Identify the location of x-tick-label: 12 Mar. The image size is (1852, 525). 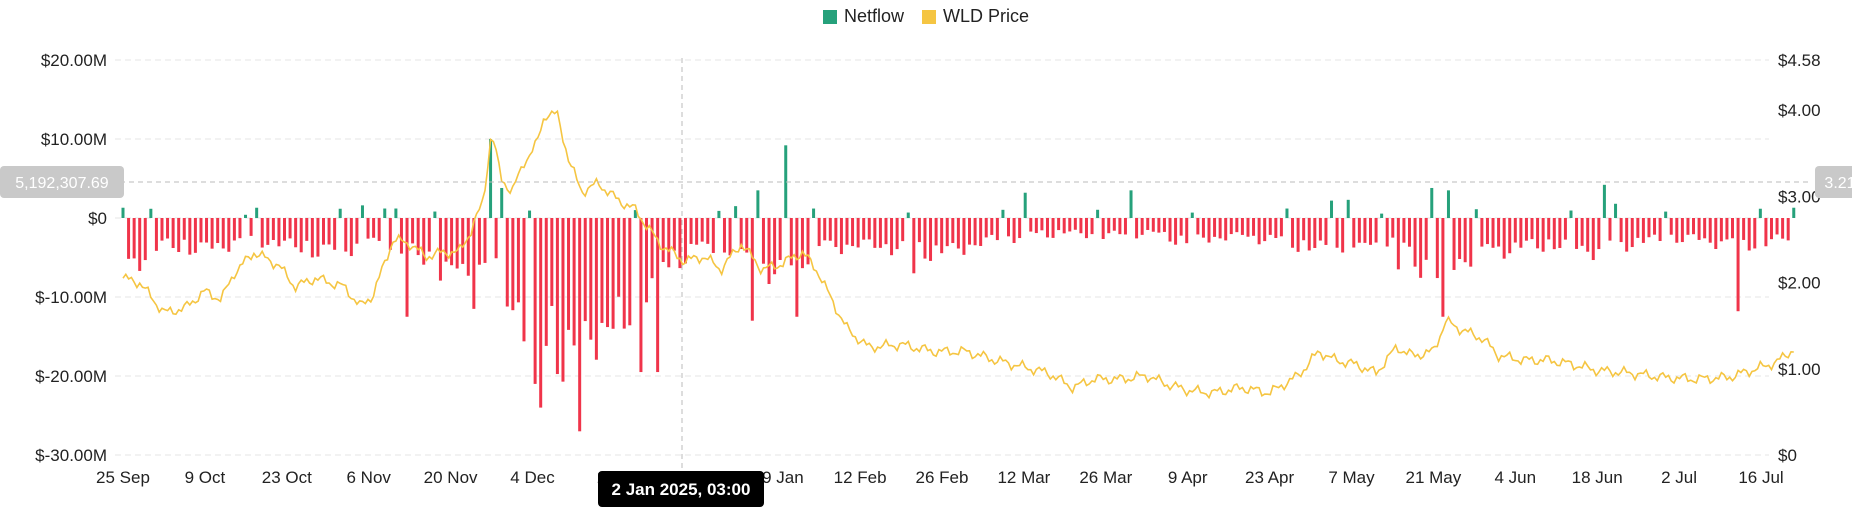
(1023, 477).